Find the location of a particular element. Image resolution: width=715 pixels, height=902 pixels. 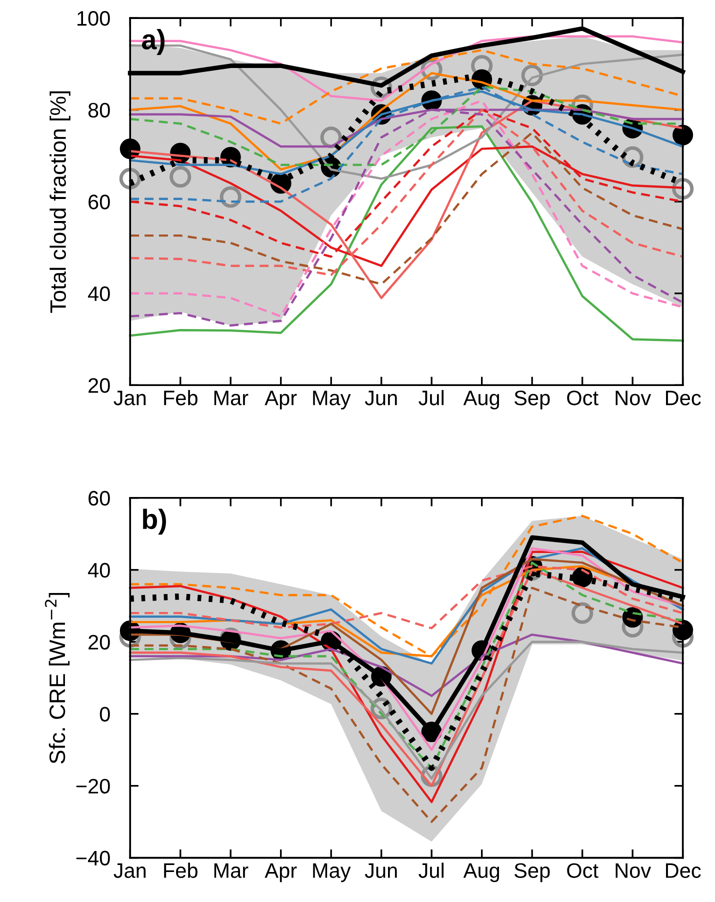

y-axis-title: Sfc. CRE [Wm$^{−2}$] is located at coordinates (57, 678).